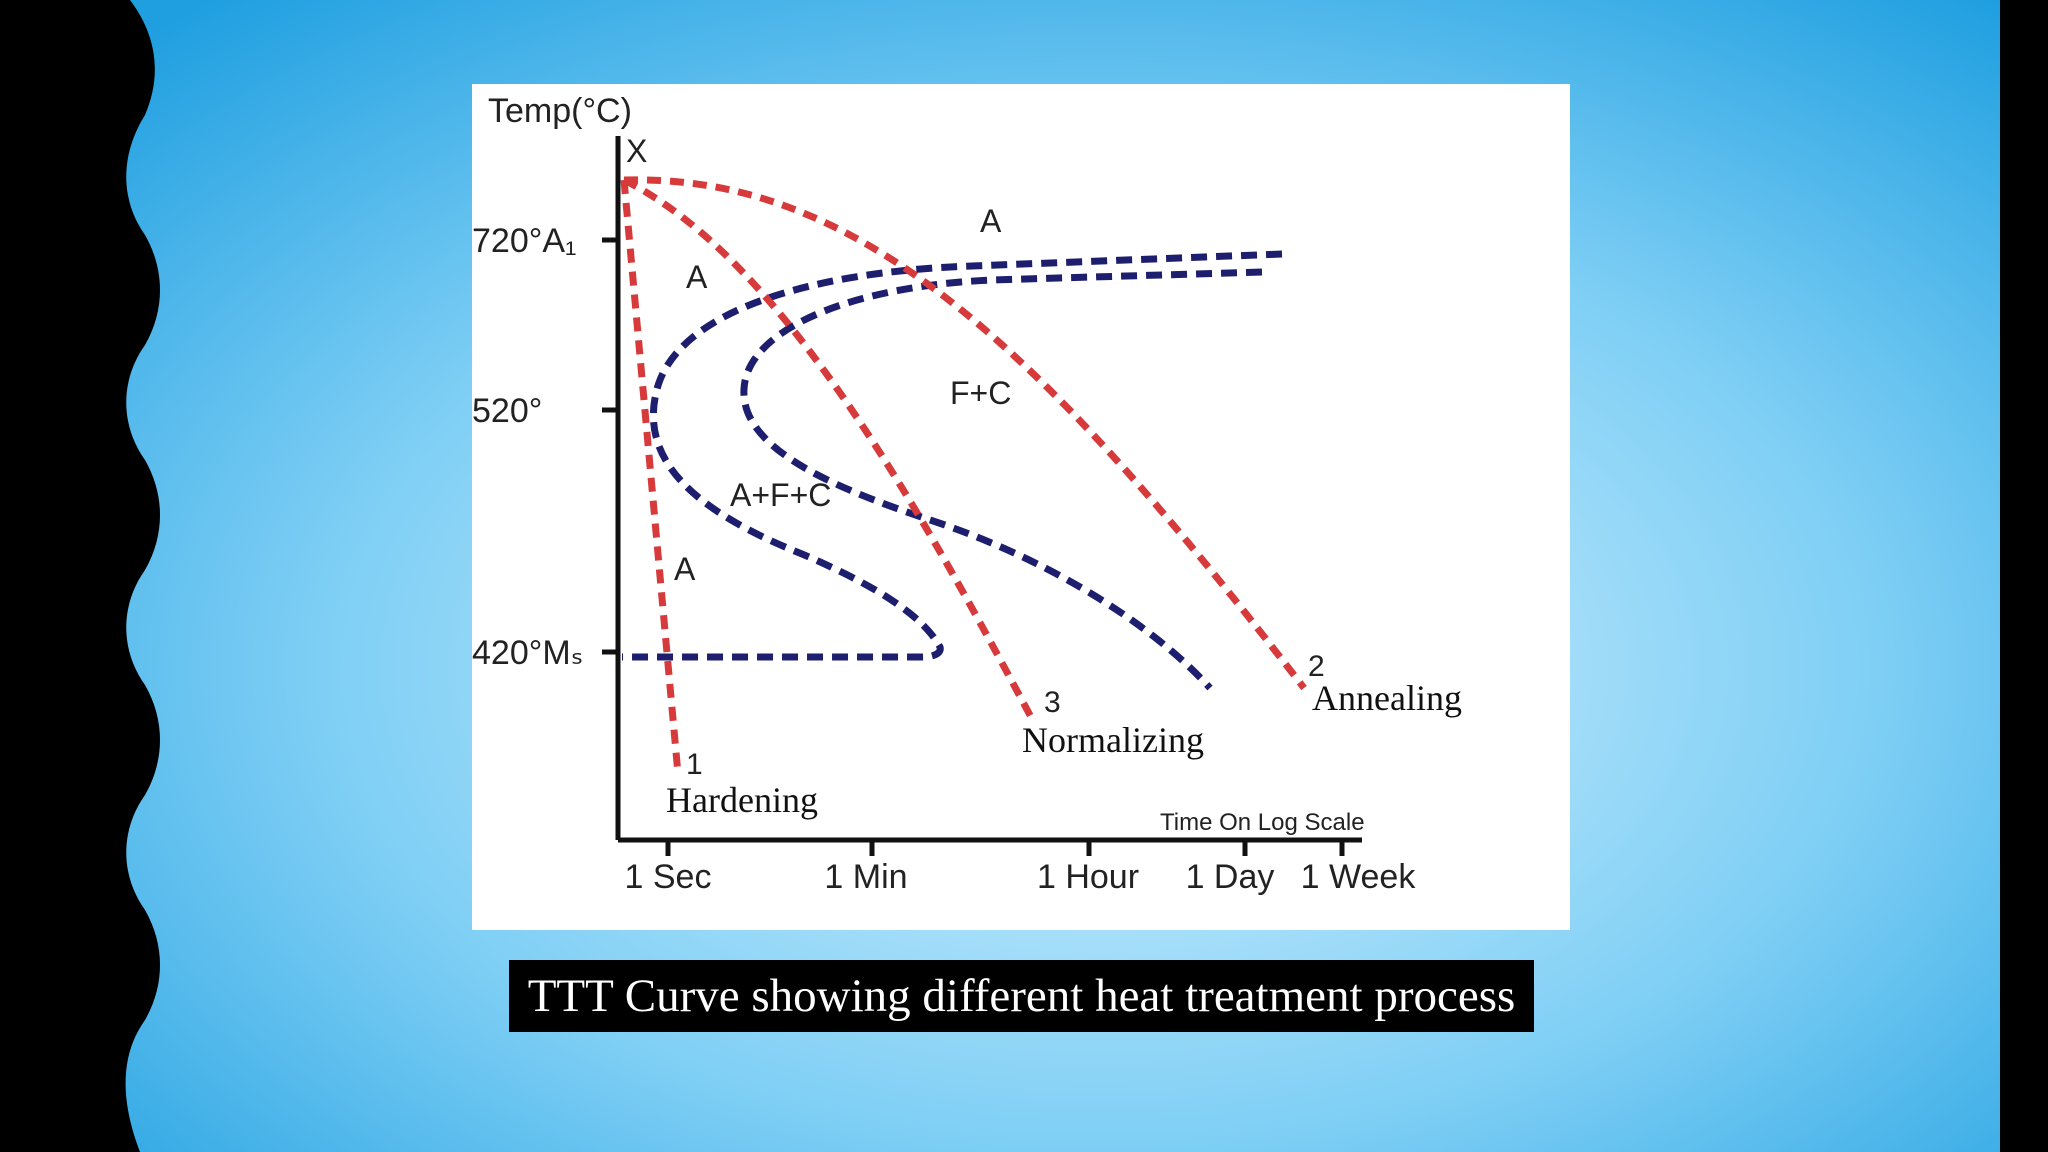  Describe the element at coordinates (636, 151) in the screenshot. I see `origin-label: X` at that location.